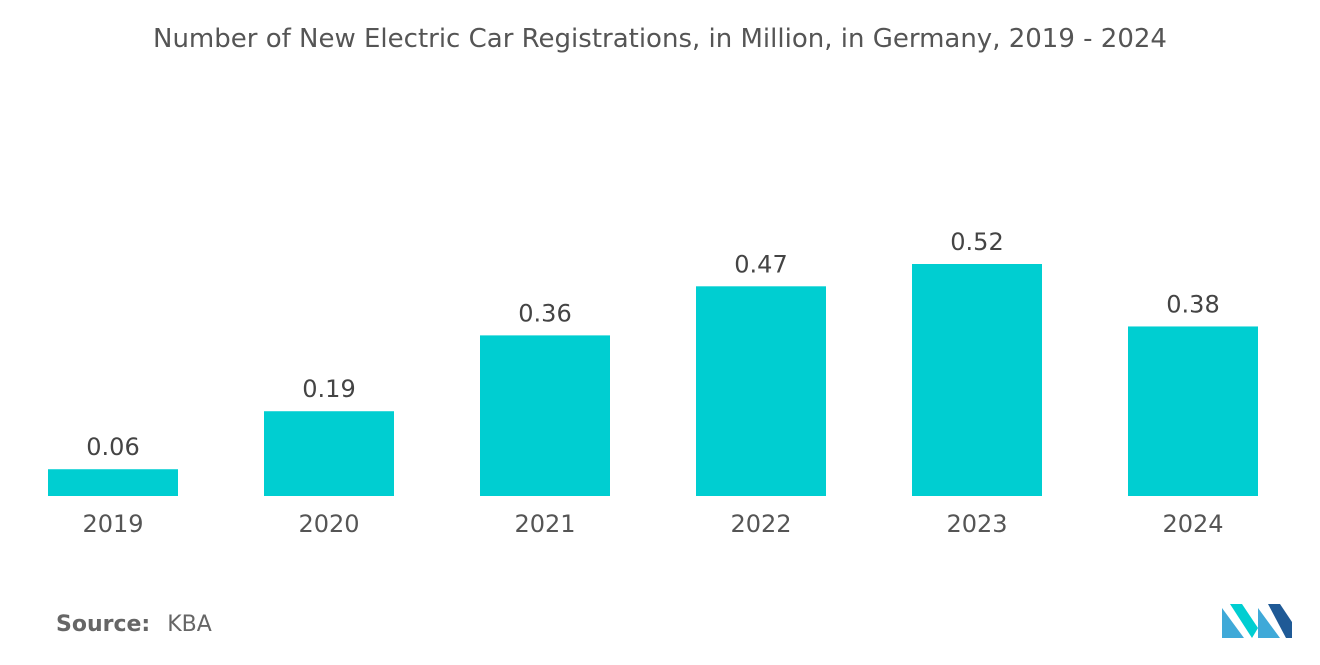 This screenshot has width=1320, height=665. Describe the element at coordinates (977, 380) in the screenshot. I see `bar-2023` at that location.